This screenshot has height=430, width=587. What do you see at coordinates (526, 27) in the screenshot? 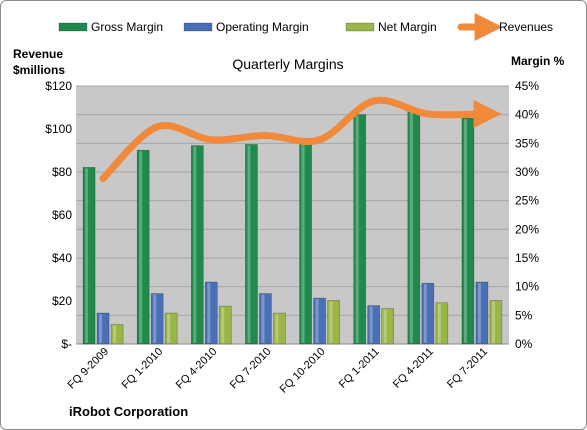
I see `legend-label-revenues: Revenues` at bounding box center [526, 27].